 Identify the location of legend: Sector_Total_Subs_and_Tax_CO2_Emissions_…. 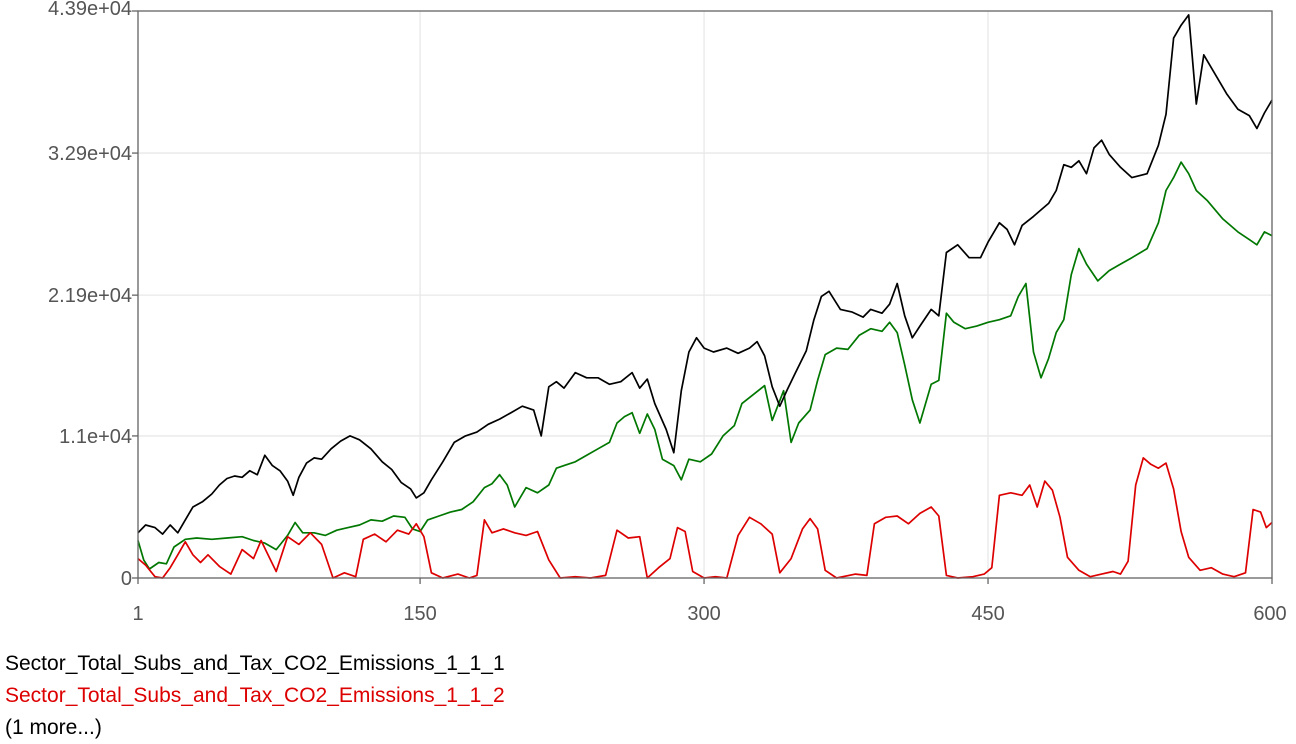
(255, 696).